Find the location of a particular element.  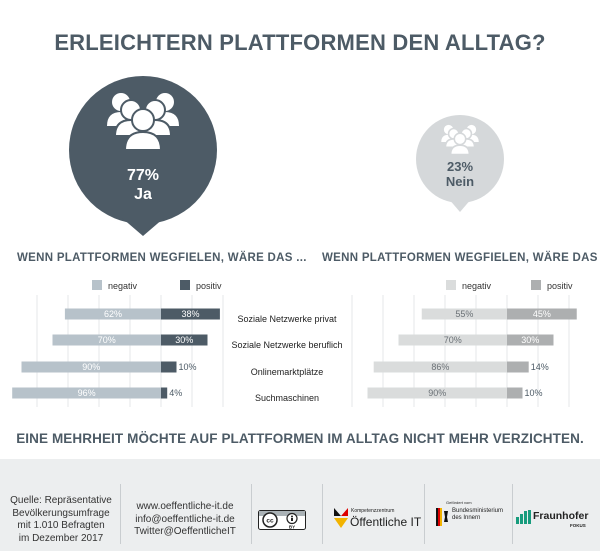

nein-label-negativ: 86% is located at coordinates (440, 367).